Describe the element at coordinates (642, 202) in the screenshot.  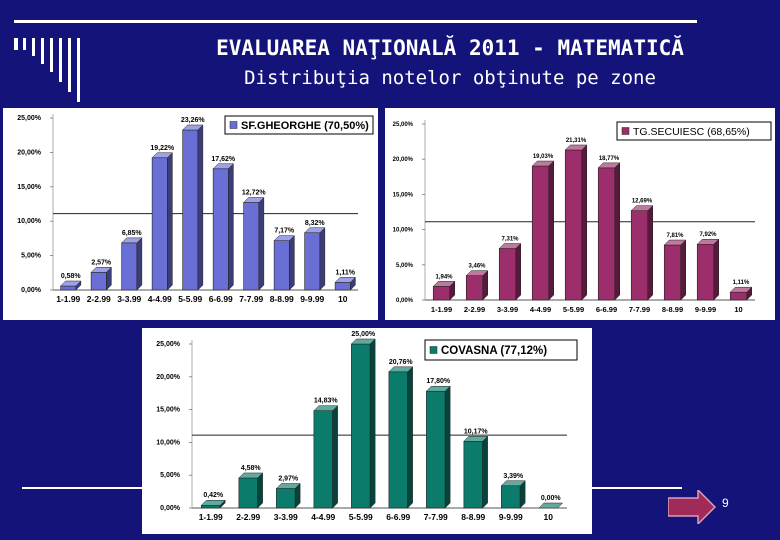
I see `data-label: 12,69%` at that location.